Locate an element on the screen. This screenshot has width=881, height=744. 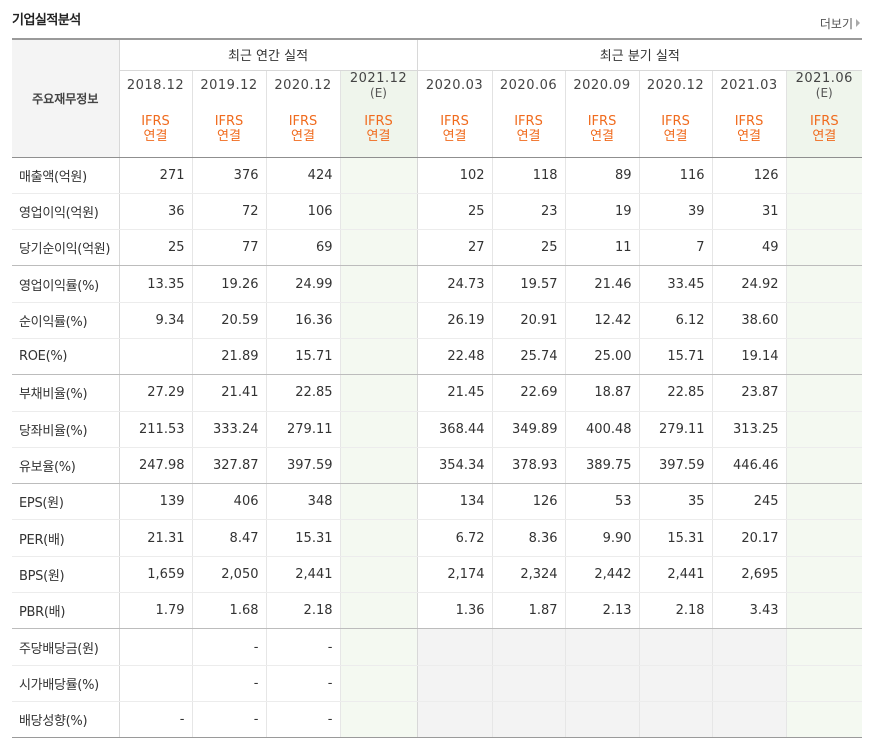
value-cell: 15.71 is located at coordinates (302, 357).